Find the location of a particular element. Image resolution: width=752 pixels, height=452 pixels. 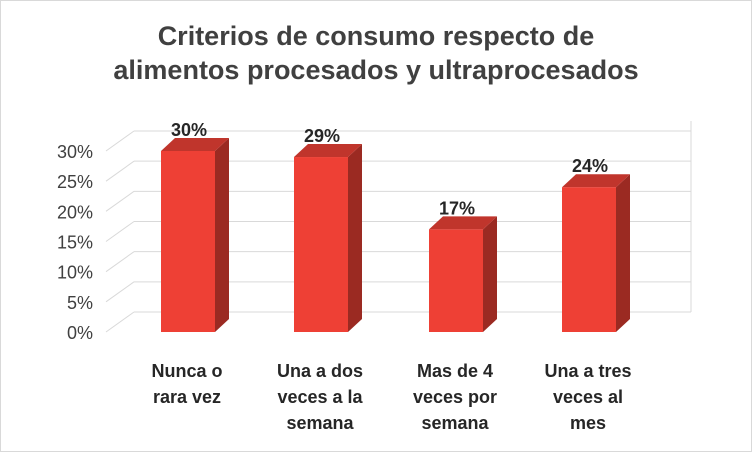

y-tick-label: 10% is located at coordinates (75, 273).